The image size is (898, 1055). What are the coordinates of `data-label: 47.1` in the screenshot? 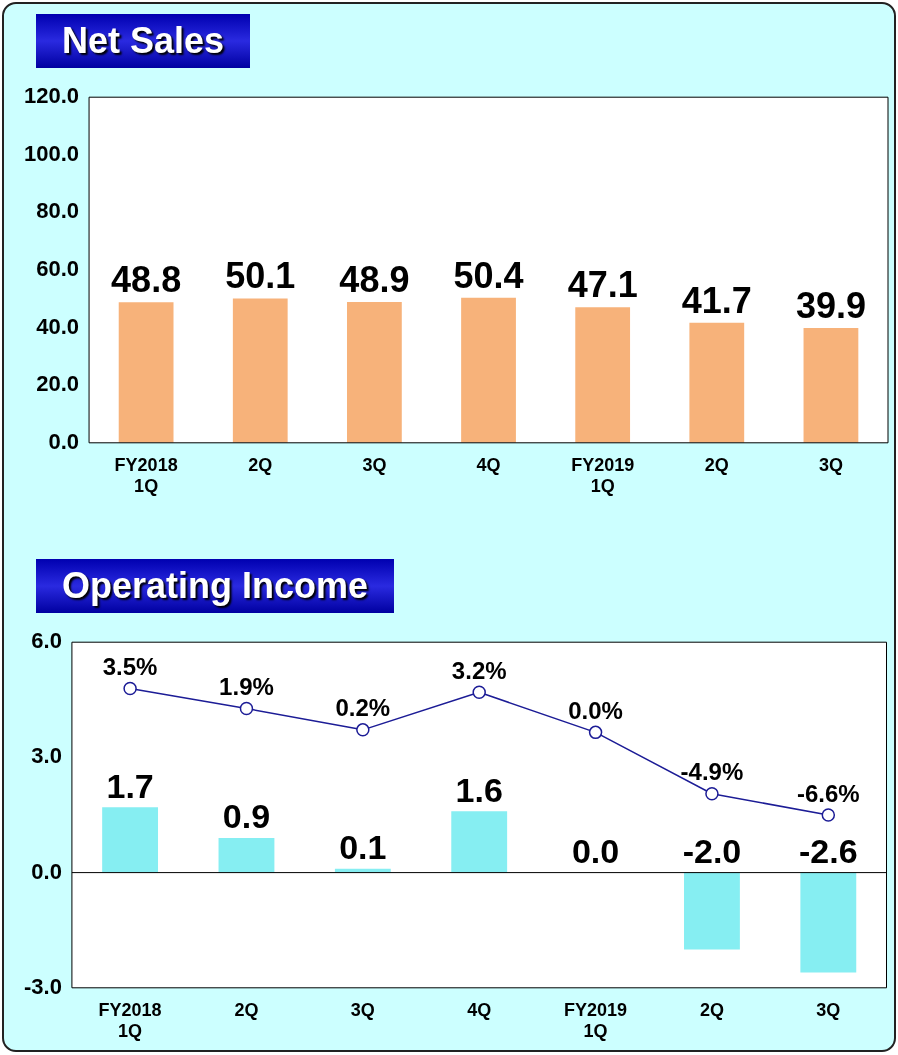 It's located at (602, 285).